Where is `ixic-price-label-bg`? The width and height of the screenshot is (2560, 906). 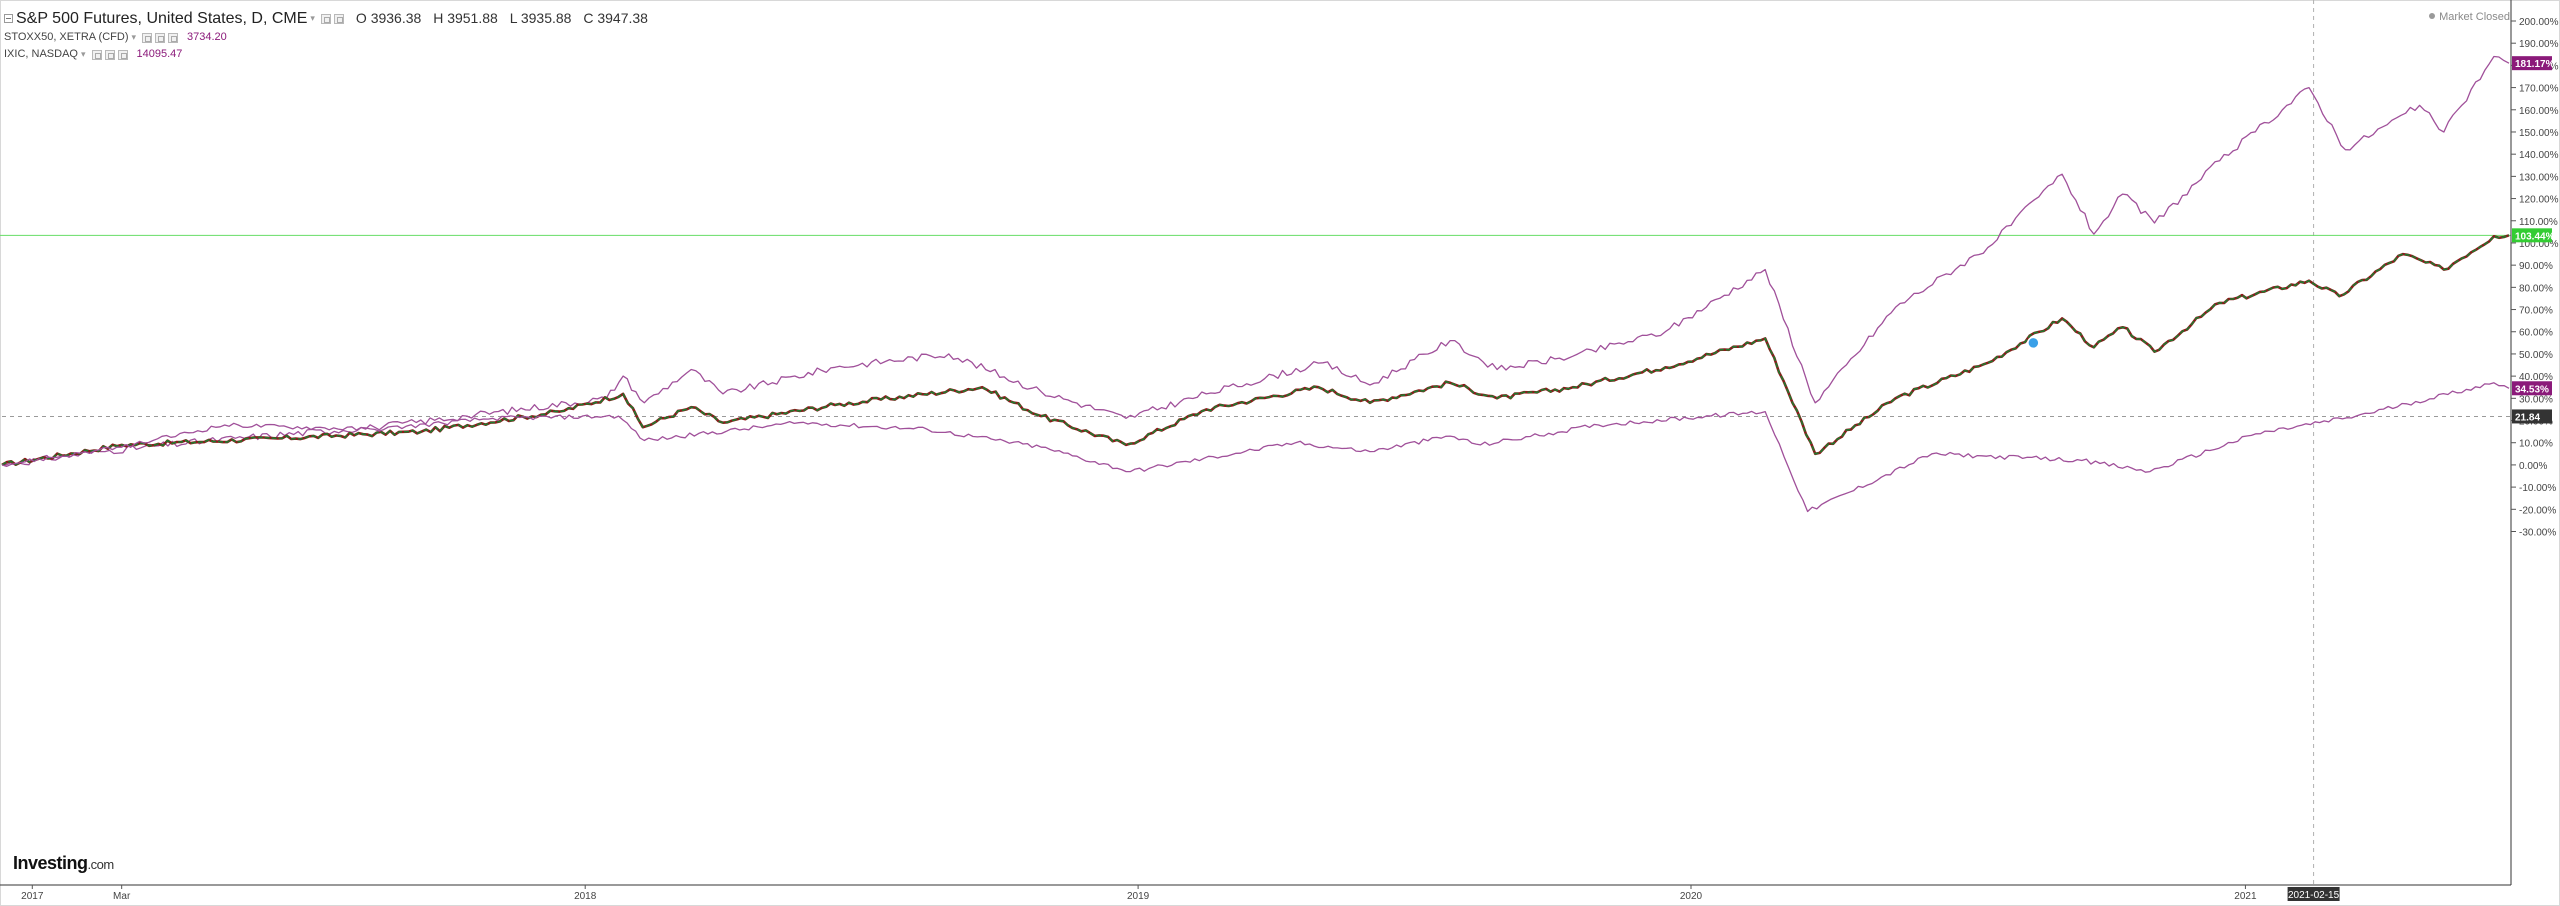 ixic-price-label-bg is located at coordinates (2532, 63).